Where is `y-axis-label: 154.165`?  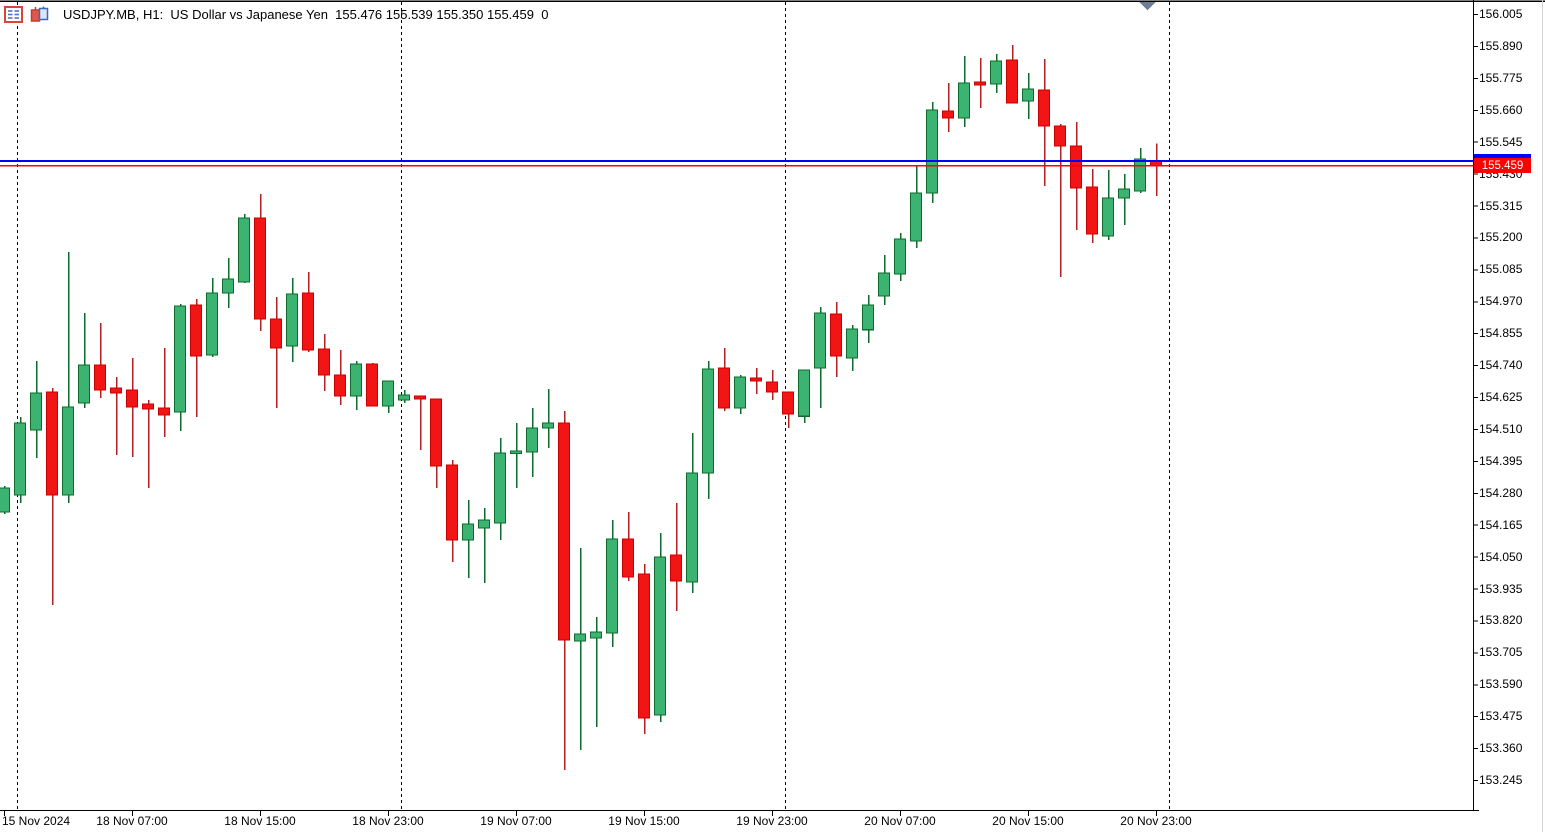 y-axis-label: 154.165 is located at coordinates (1501, 524).